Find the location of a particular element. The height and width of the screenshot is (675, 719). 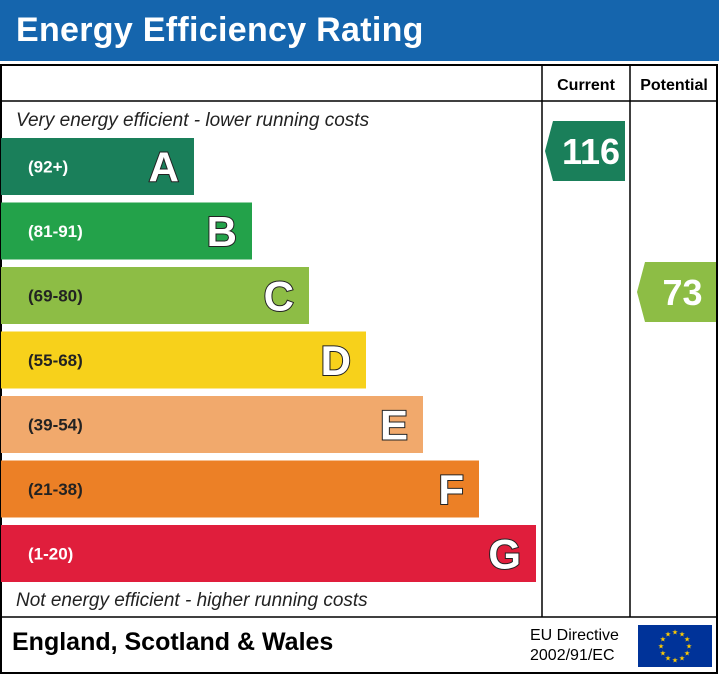

potential-header: Potential is located at coordinates (674, 85).